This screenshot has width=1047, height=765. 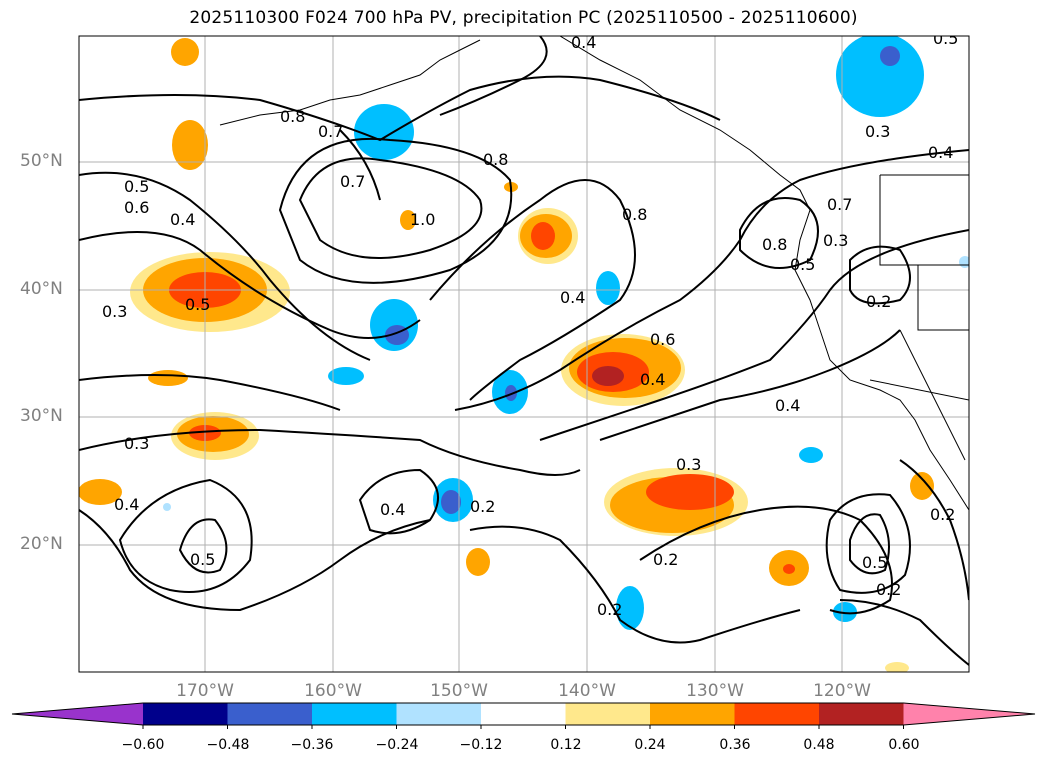 What do you see at coordinates (481, 745) in the screenshot?
I see `colorbar-tick-label: −0.12` at bounding box center [481, 745].